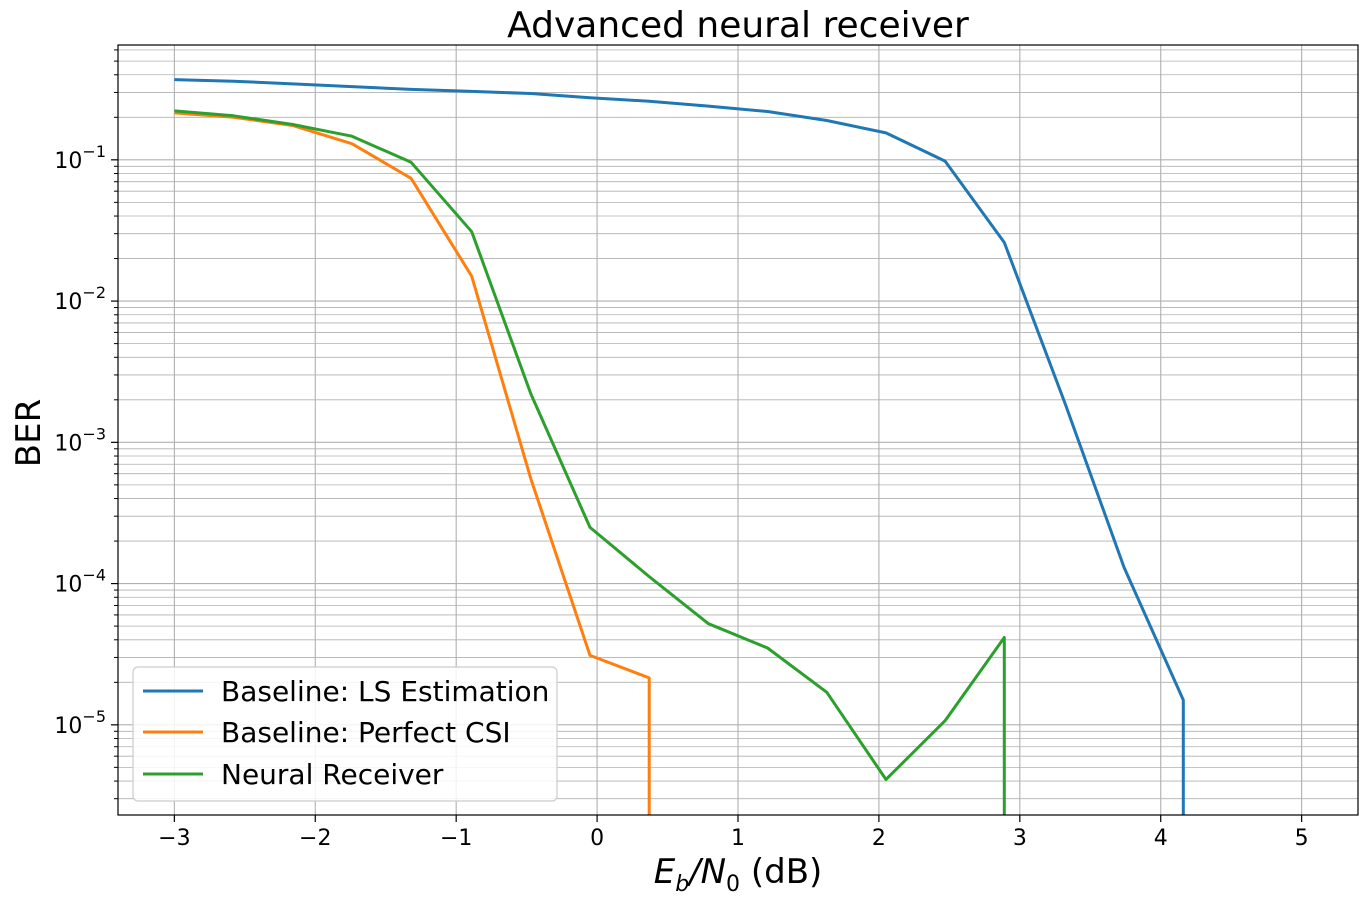 Image resolution: width=1368 pixels, height=900 pixels. Describe the element at coordinates (1161, 838) in the screenshot. I see `x-tick-label: 4` at that location.